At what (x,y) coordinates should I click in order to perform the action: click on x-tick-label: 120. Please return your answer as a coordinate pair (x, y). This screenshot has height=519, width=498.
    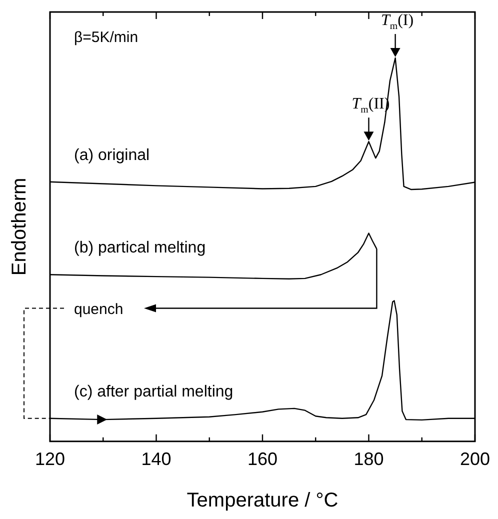
    Looking at the image, I should click on (50, 459).